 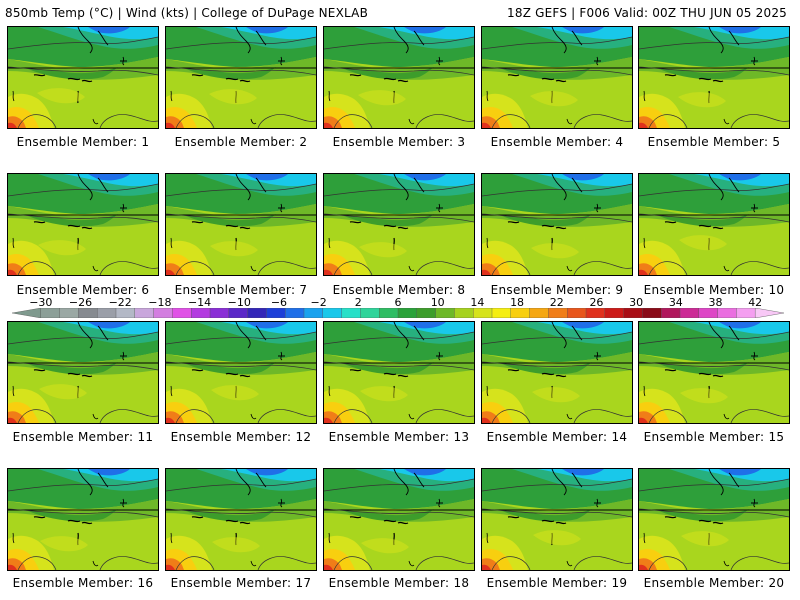 I want to click on colorbar-tick-label: 22, so click(x=556, y=302).